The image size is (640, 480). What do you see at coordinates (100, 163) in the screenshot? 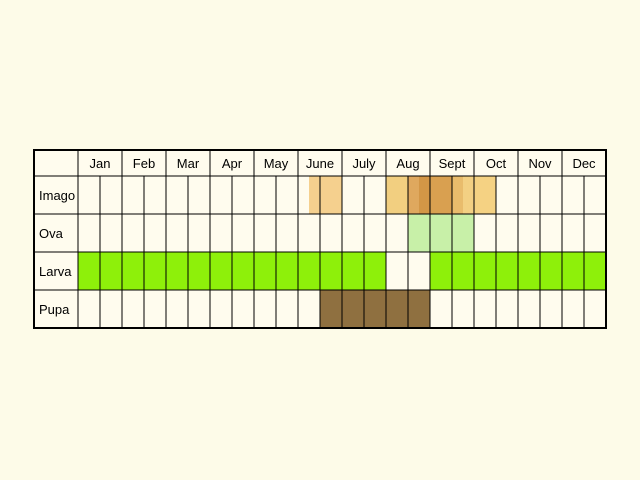
I see `month-label-jan: Jan` at bounding box center [100, 163].